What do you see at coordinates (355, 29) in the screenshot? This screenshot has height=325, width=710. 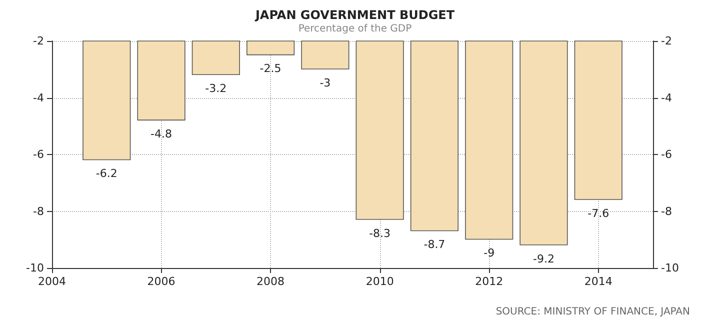 I see `chart-subtitle: Percentage of the GDP` at bounding box center [355, 29].